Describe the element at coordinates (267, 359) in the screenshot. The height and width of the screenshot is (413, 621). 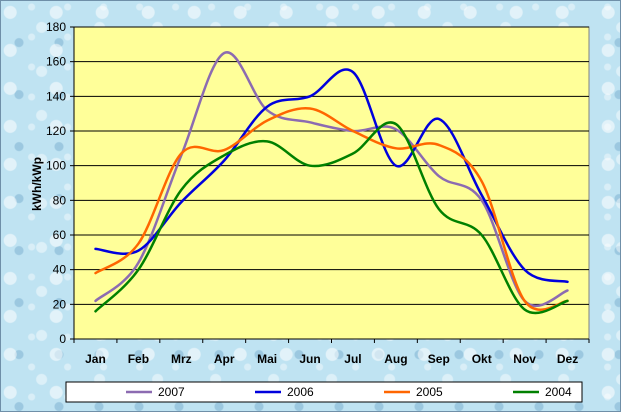
I see `x-tick-label: Mai` at that location.